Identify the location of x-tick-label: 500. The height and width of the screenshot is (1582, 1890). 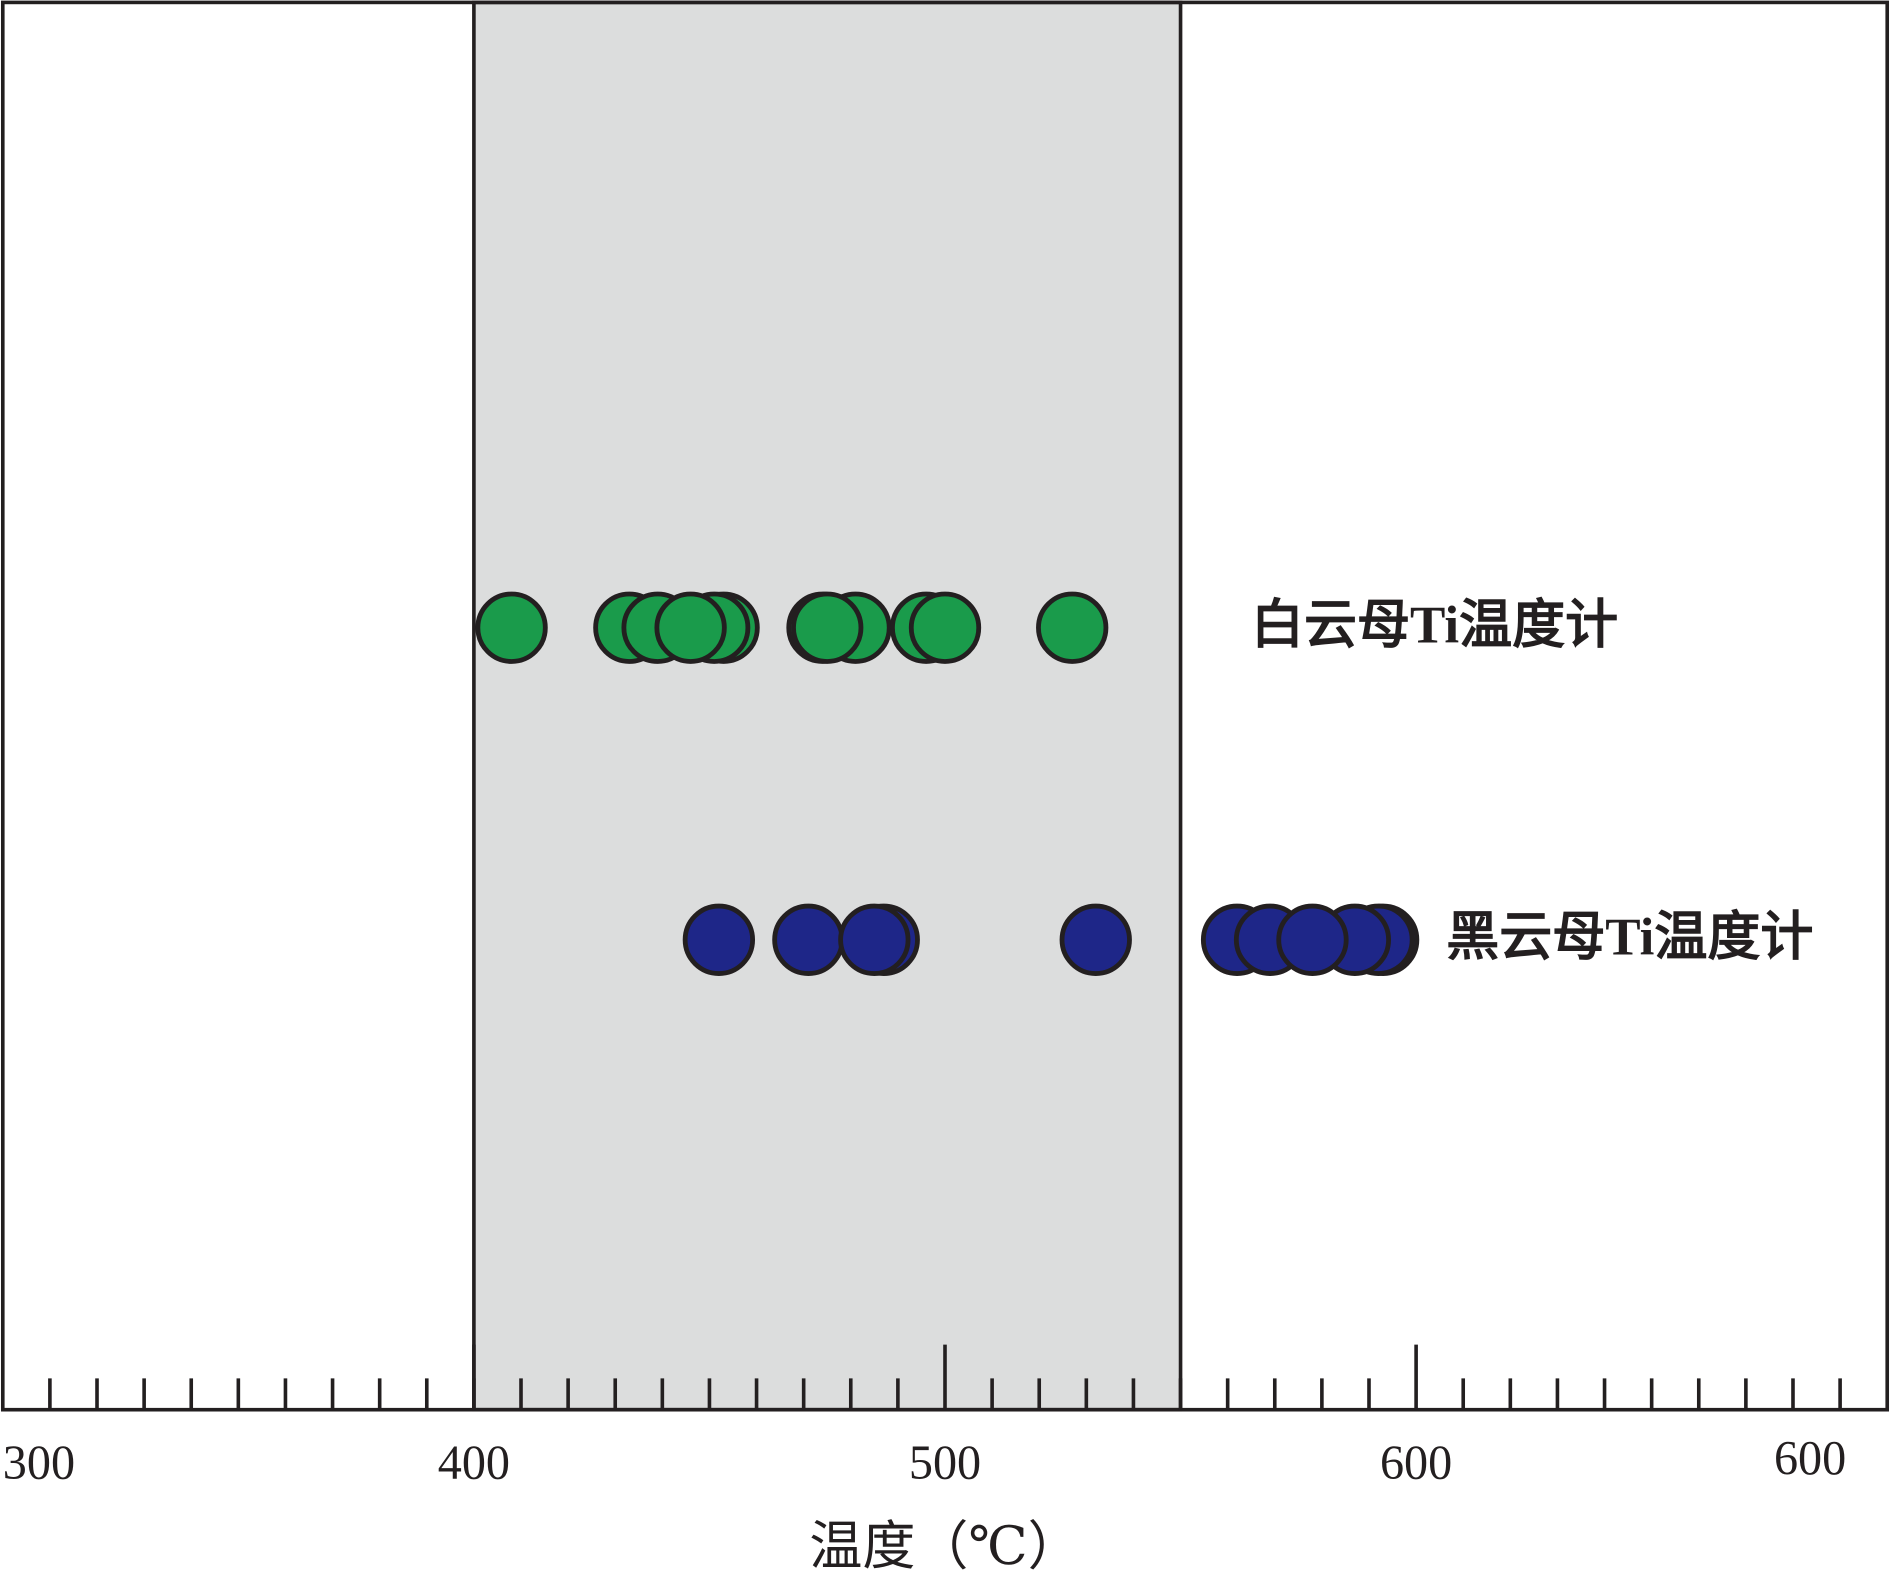
(945, 1463).